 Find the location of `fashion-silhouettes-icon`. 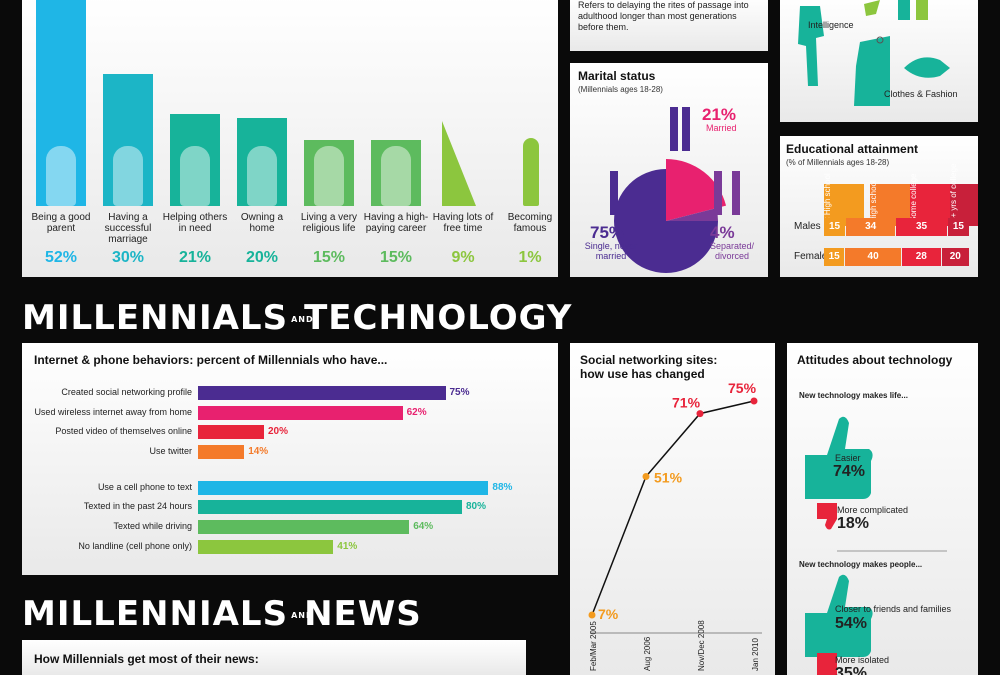

fashion-silhouettes-icon is located at coordinates (874, 53).